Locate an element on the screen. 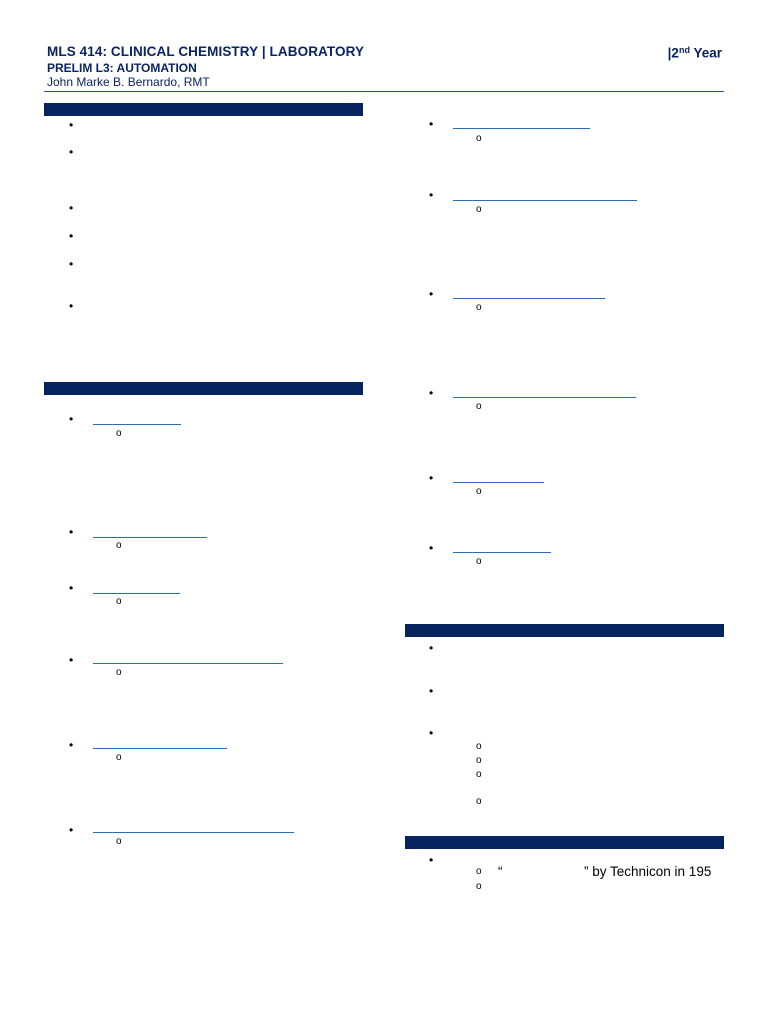 Image resolution: width=768 pixels, height=1024 pixels. lecture-subtitle: PRELIM L3: AUTOMATION is located at coordinates (122, 68).